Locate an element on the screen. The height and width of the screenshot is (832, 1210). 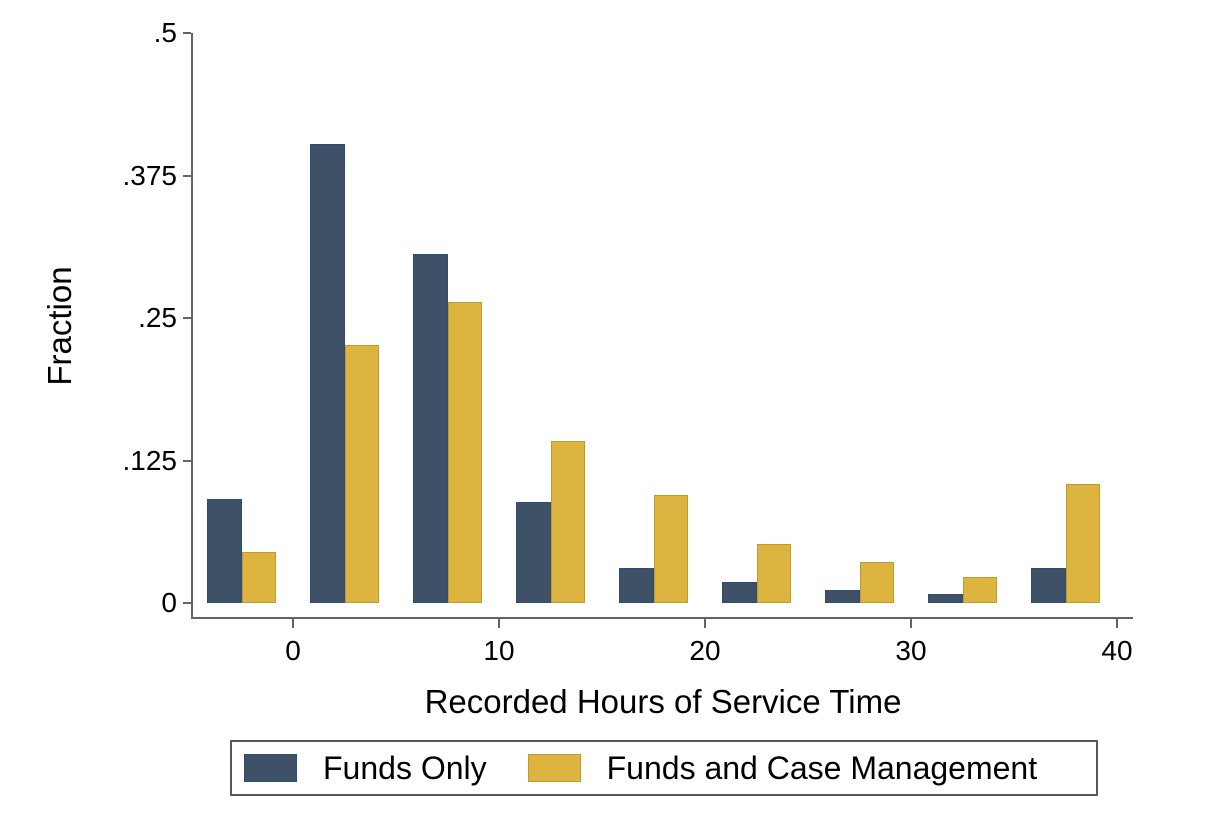
x-axis-title: Recorded Hours of Service Time is located at coordinates (663, 701).